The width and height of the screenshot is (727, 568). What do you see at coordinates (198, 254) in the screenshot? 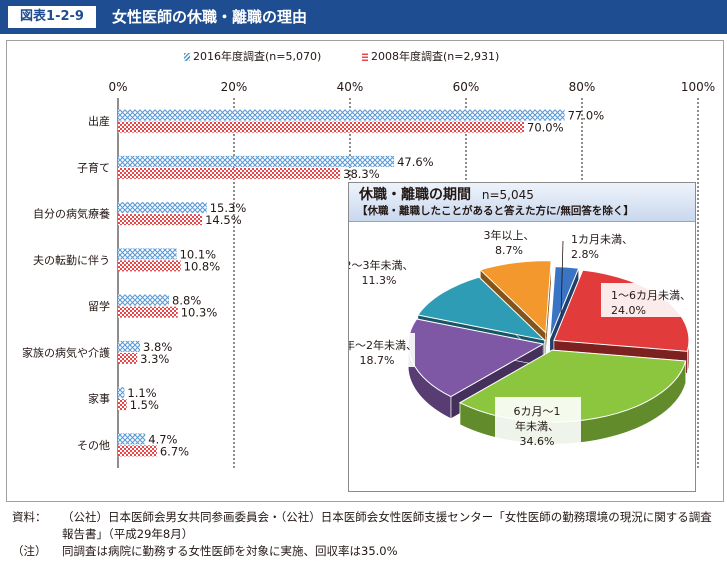
I see `data-label: 10.1%` at bounding box center [198, 254].